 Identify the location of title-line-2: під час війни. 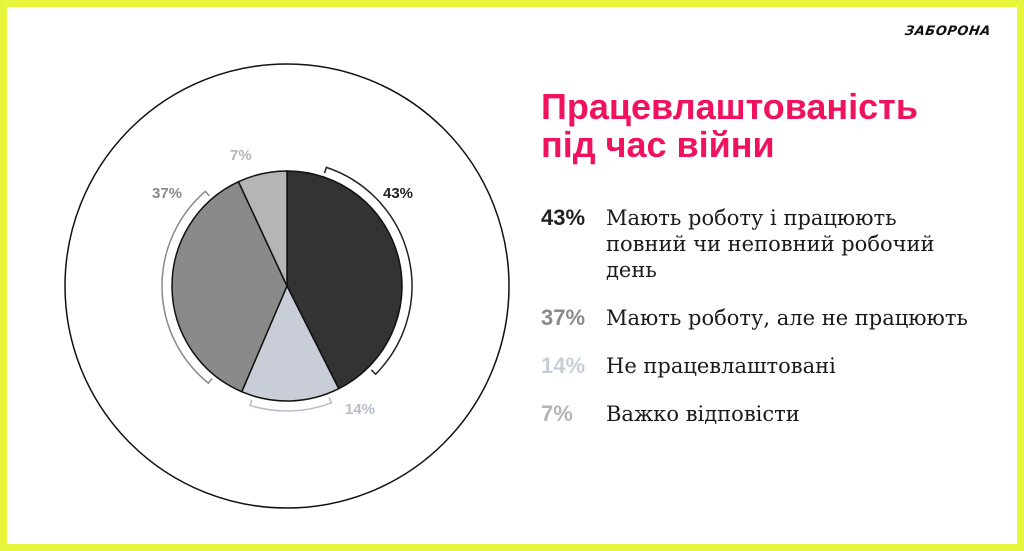
(658, 144).